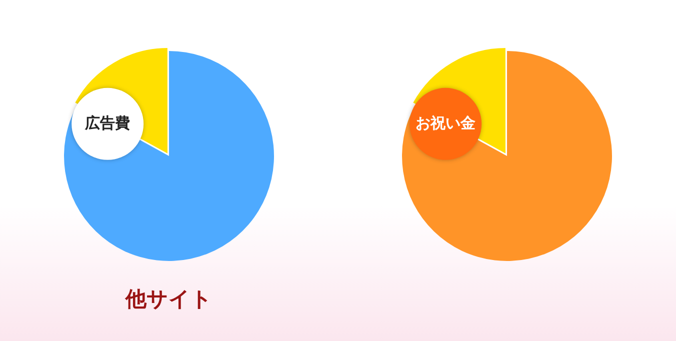 The image size is (676, 341). What do you see at coordinates (169, 299) in the screenshot?
I see `text: 他サイト` at bounding box center [169, 299].